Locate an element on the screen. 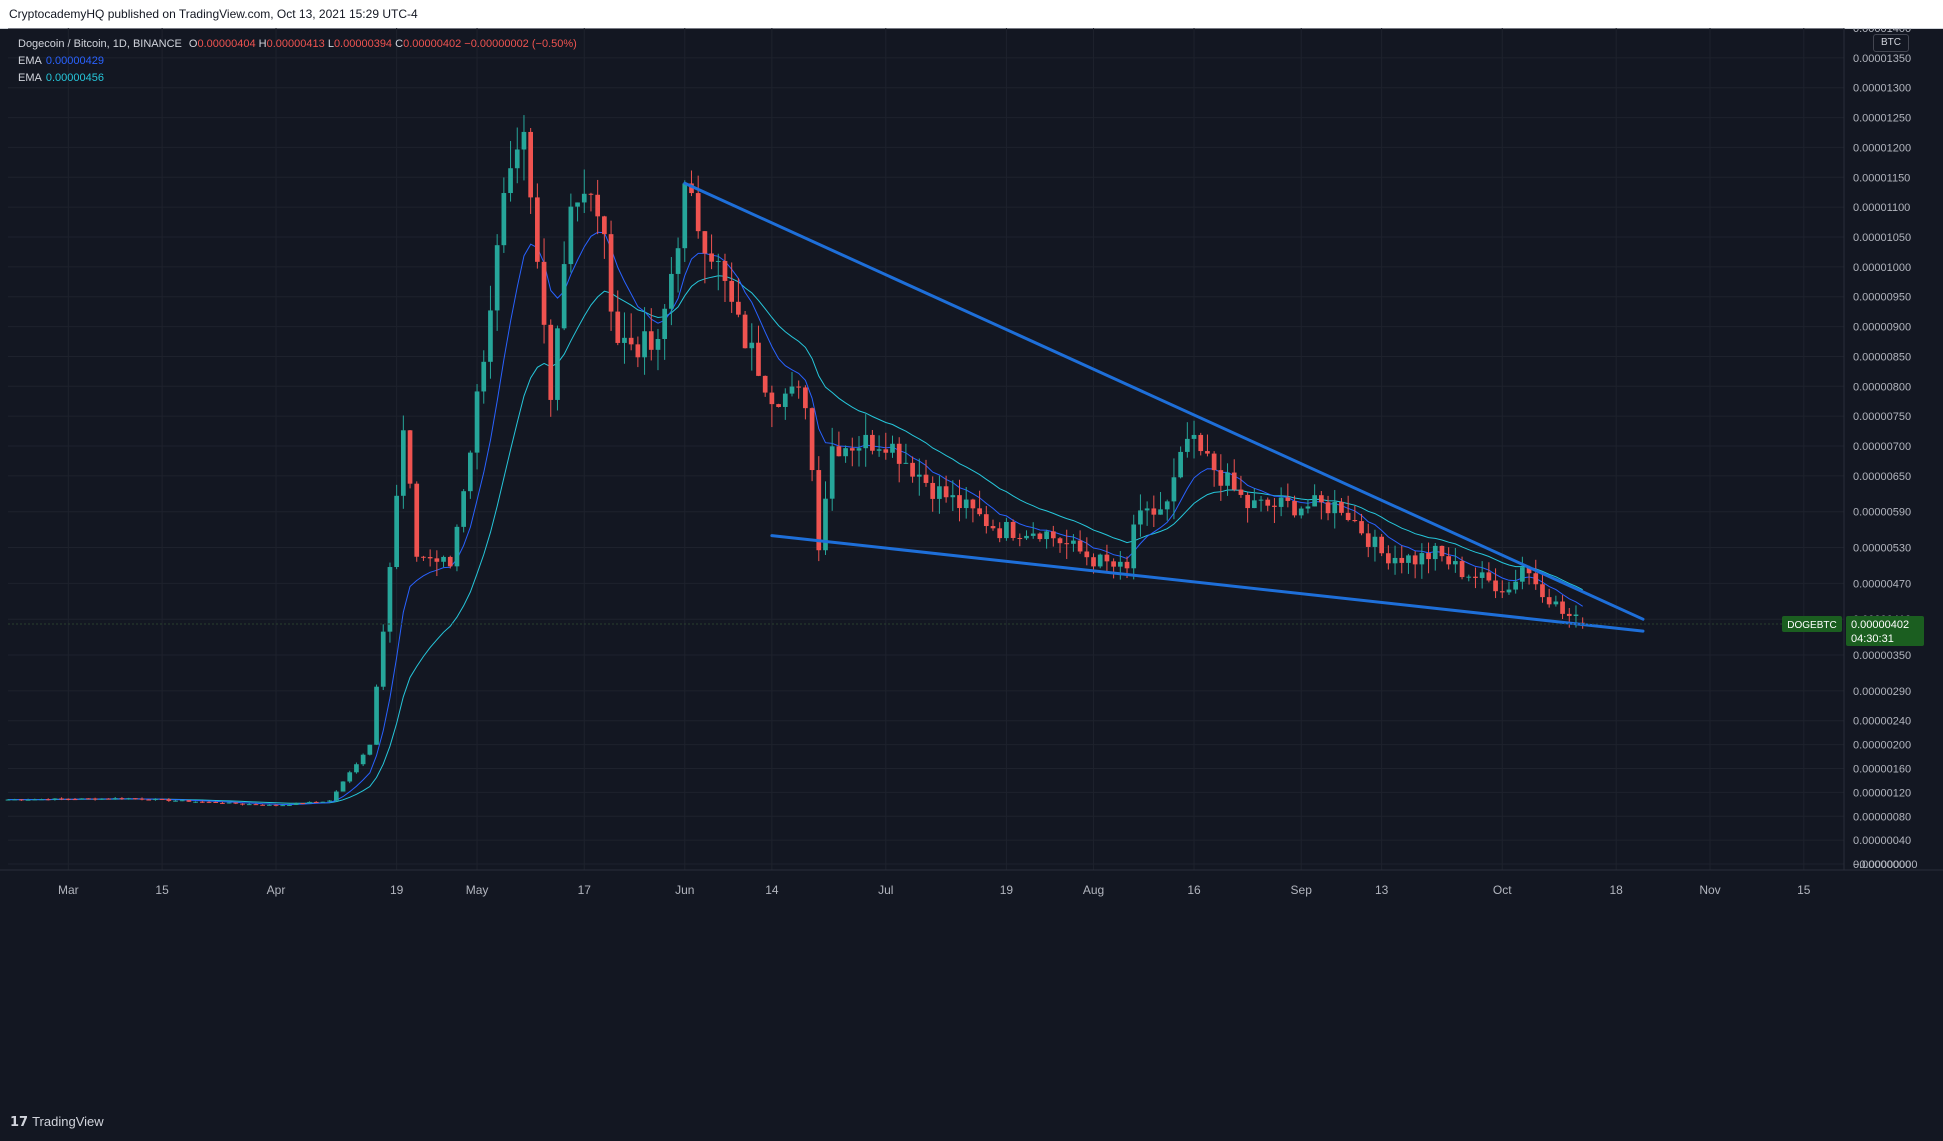 The image size is (1943, 1141). price-tick-label: 0.00001250 is located at coordinates (1882, 119).